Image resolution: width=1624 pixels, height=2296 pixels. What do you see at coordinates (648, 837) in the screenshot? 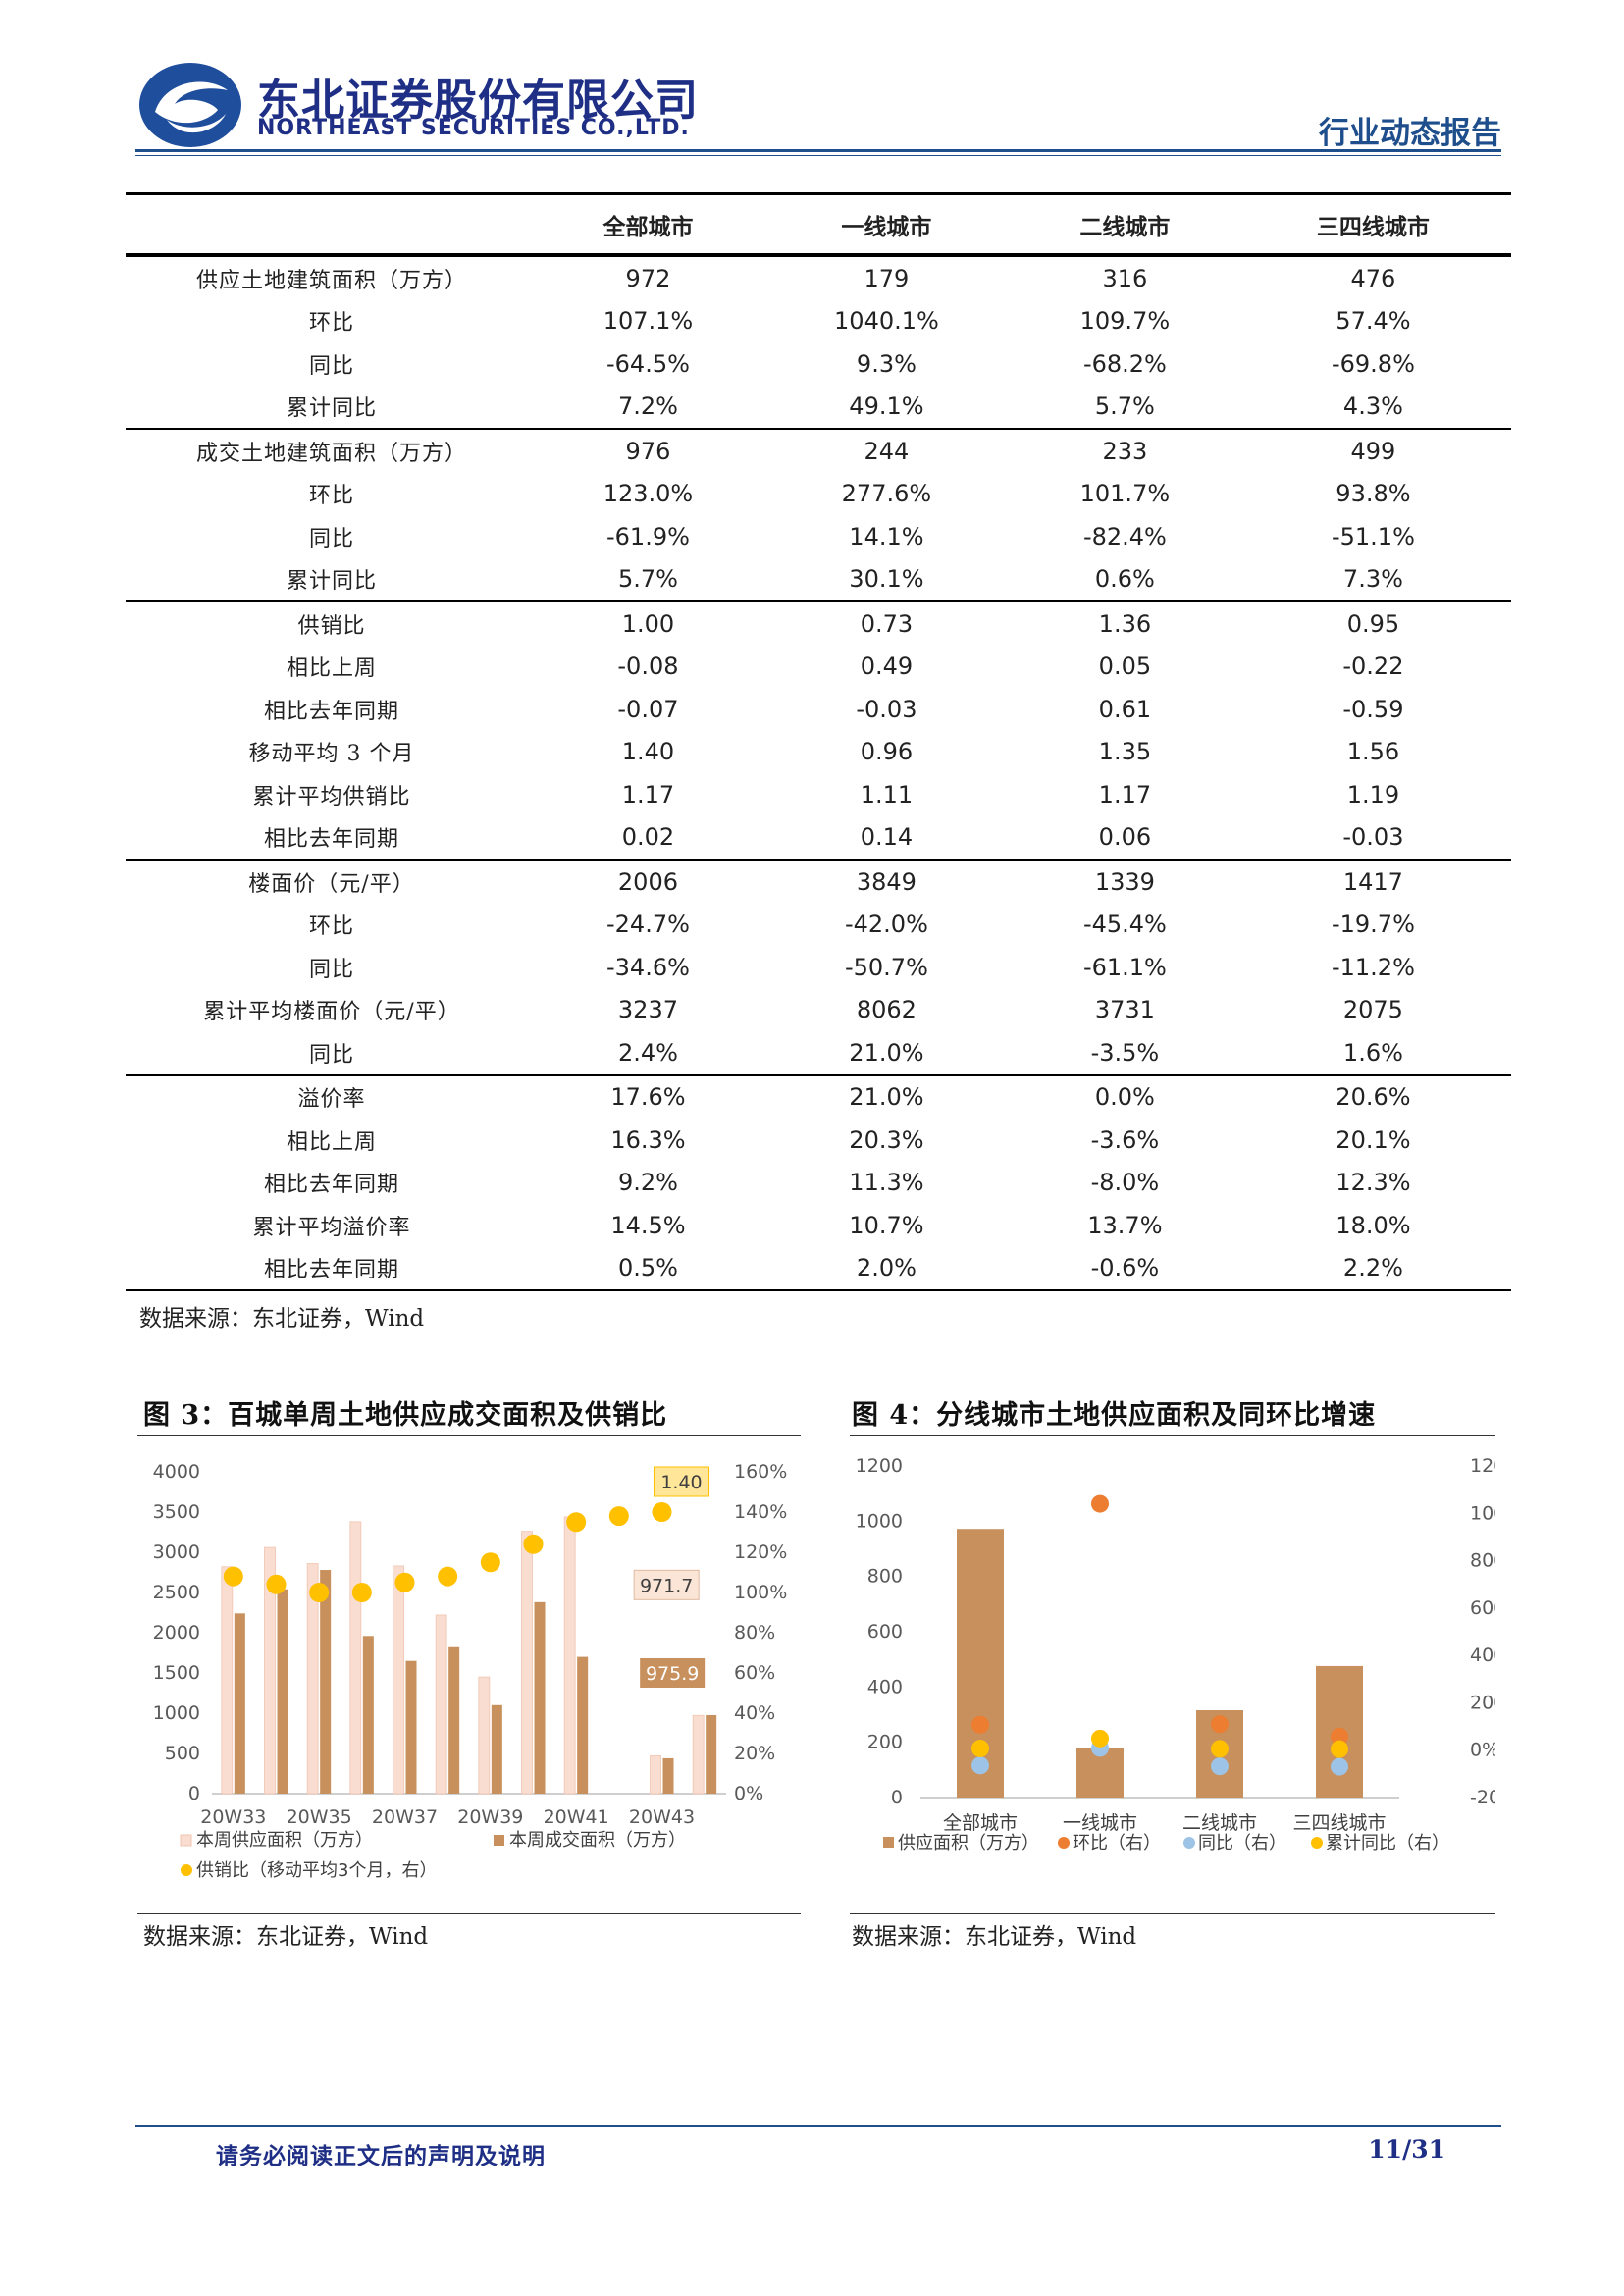
I see `table-cell: 0.02` at bounding box center [648, 837].